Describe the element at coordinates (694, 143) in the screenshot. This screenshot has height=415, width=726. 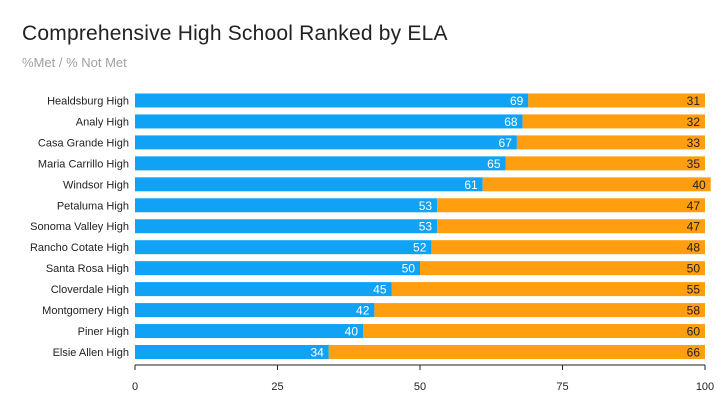
I see `data-label-not-met: 33` at that location.